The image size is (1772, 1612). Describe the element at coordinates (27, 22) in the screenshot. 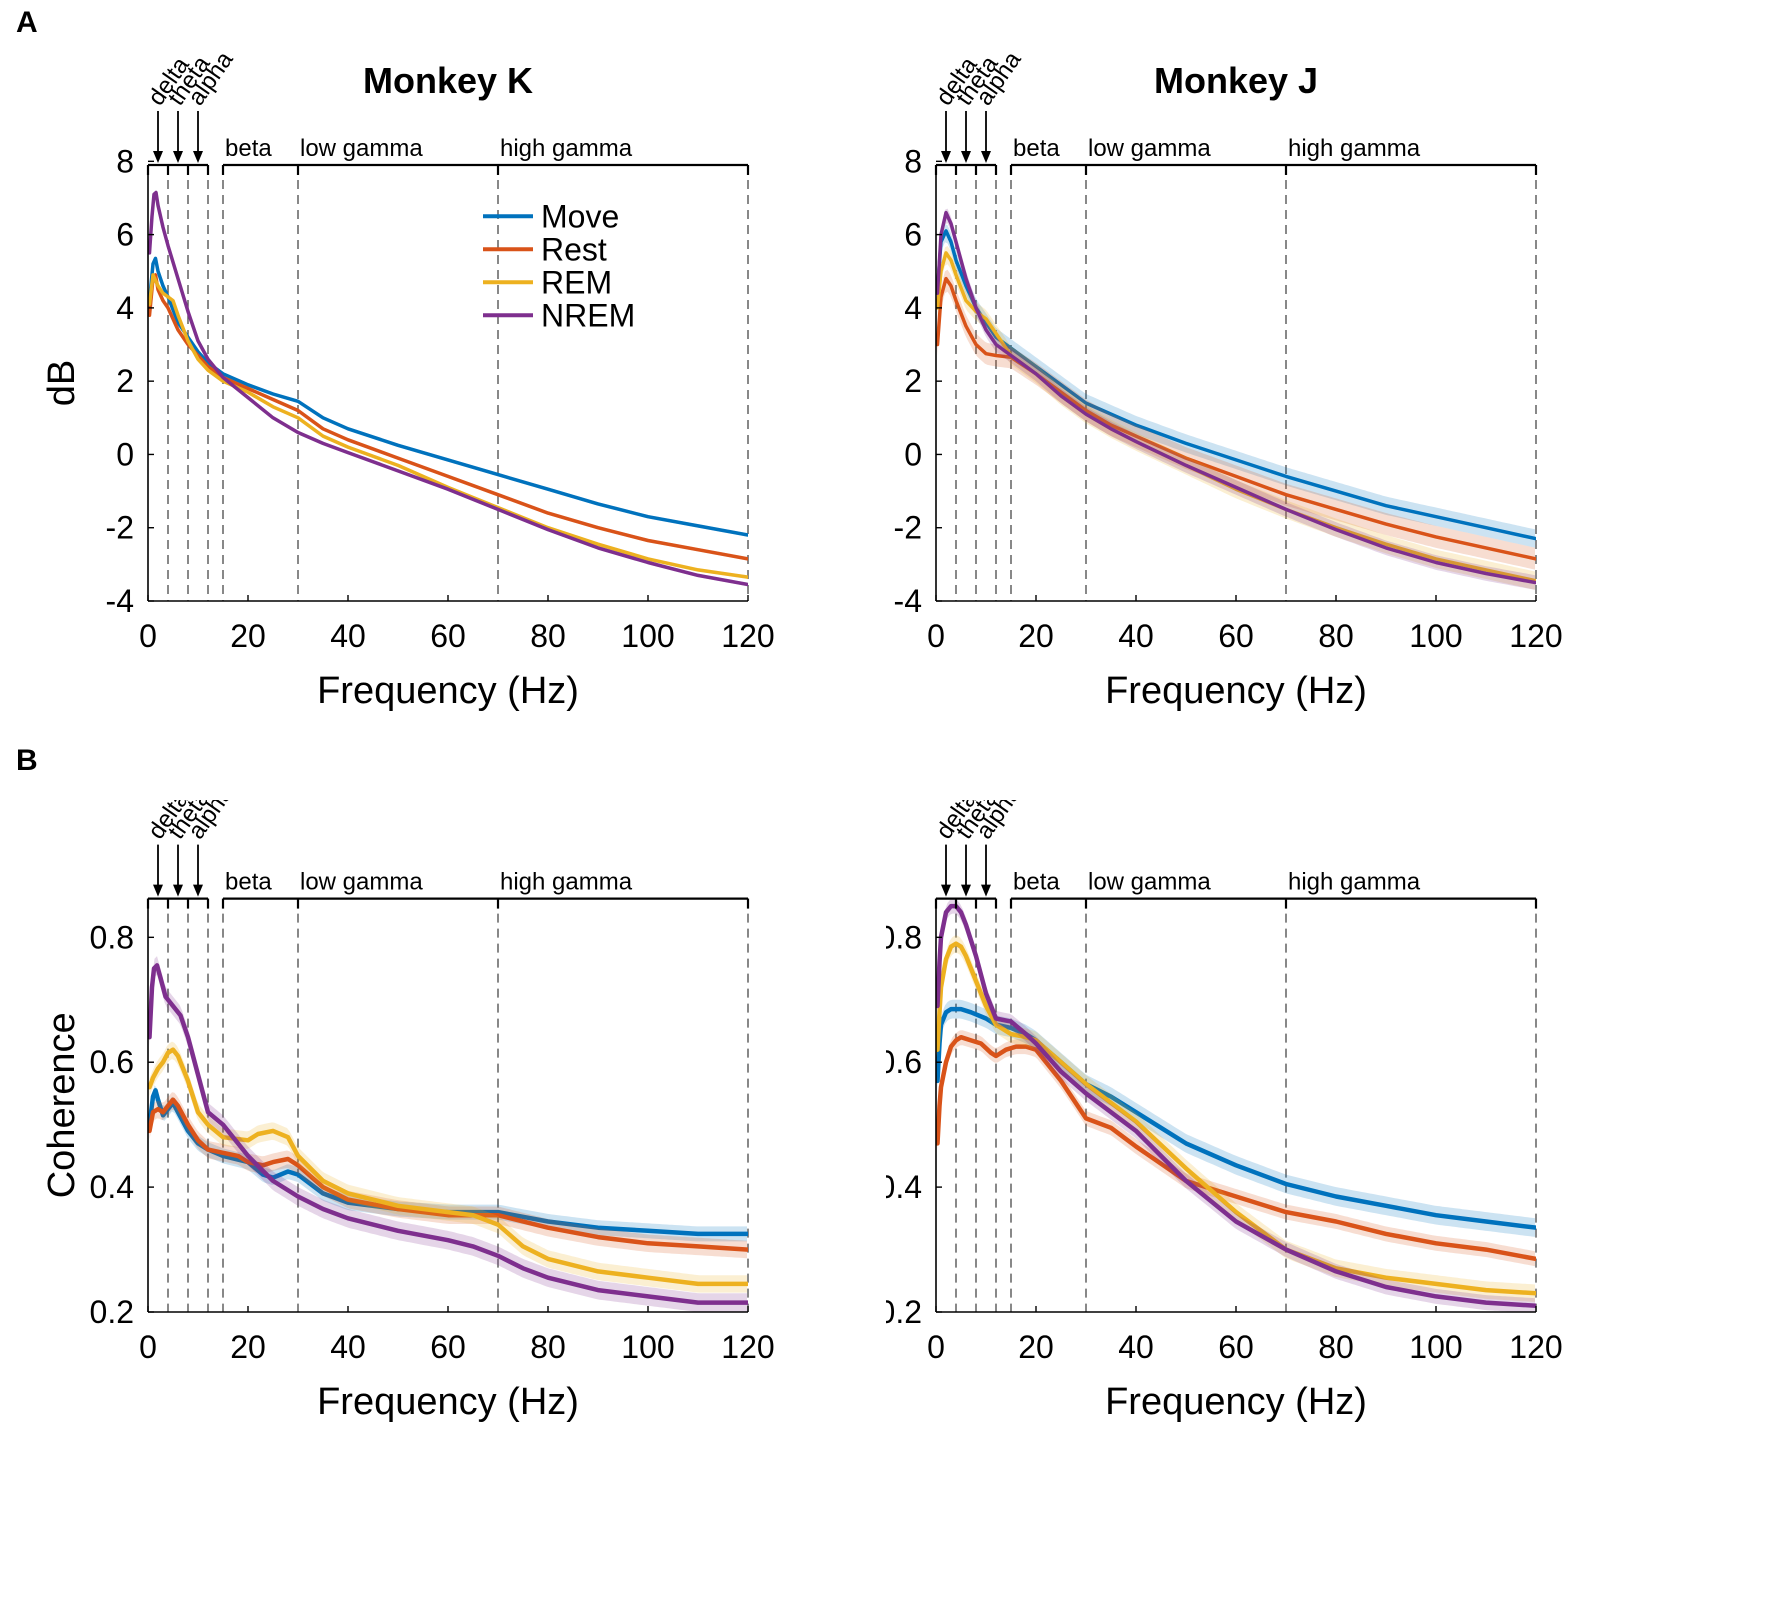

I see `panel-label-a: A` at that location.